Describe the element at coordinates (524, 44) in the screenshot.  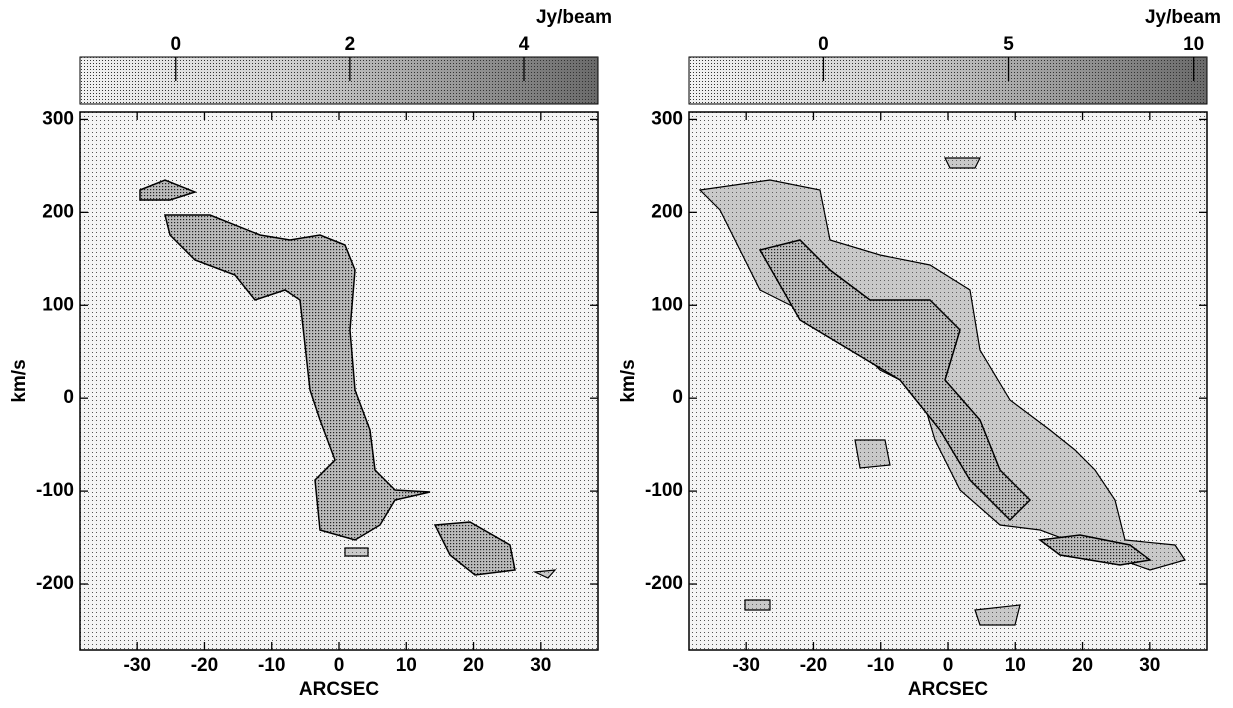
I see `colorbar-tick-label: 4` at that location.